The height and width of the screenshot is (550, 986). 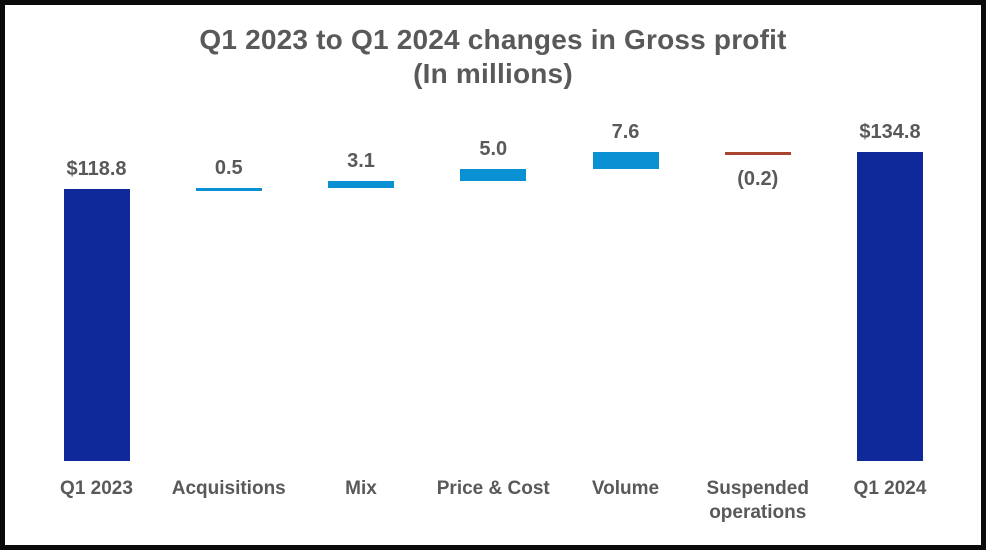 What do you see at coordinates (890, 488) in the screenshot?
I see `category-label-q1-2024: Q1 2024` at bounding box center [890, 488].